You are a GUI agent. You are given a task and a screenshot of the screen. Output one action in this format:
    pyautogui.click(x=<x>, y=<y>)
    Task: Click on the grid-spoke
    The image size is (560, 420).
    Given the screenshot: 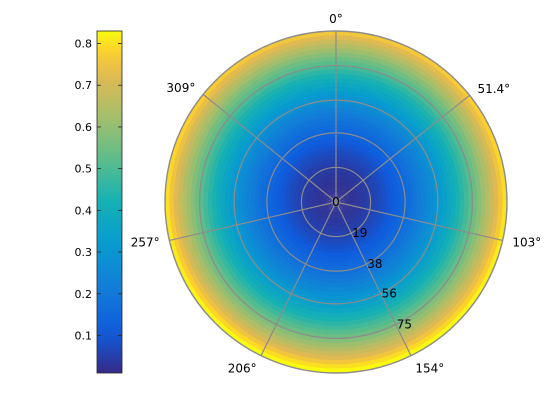 What is the action you would take?
    pyautogui.click(x=269, y=148)
    